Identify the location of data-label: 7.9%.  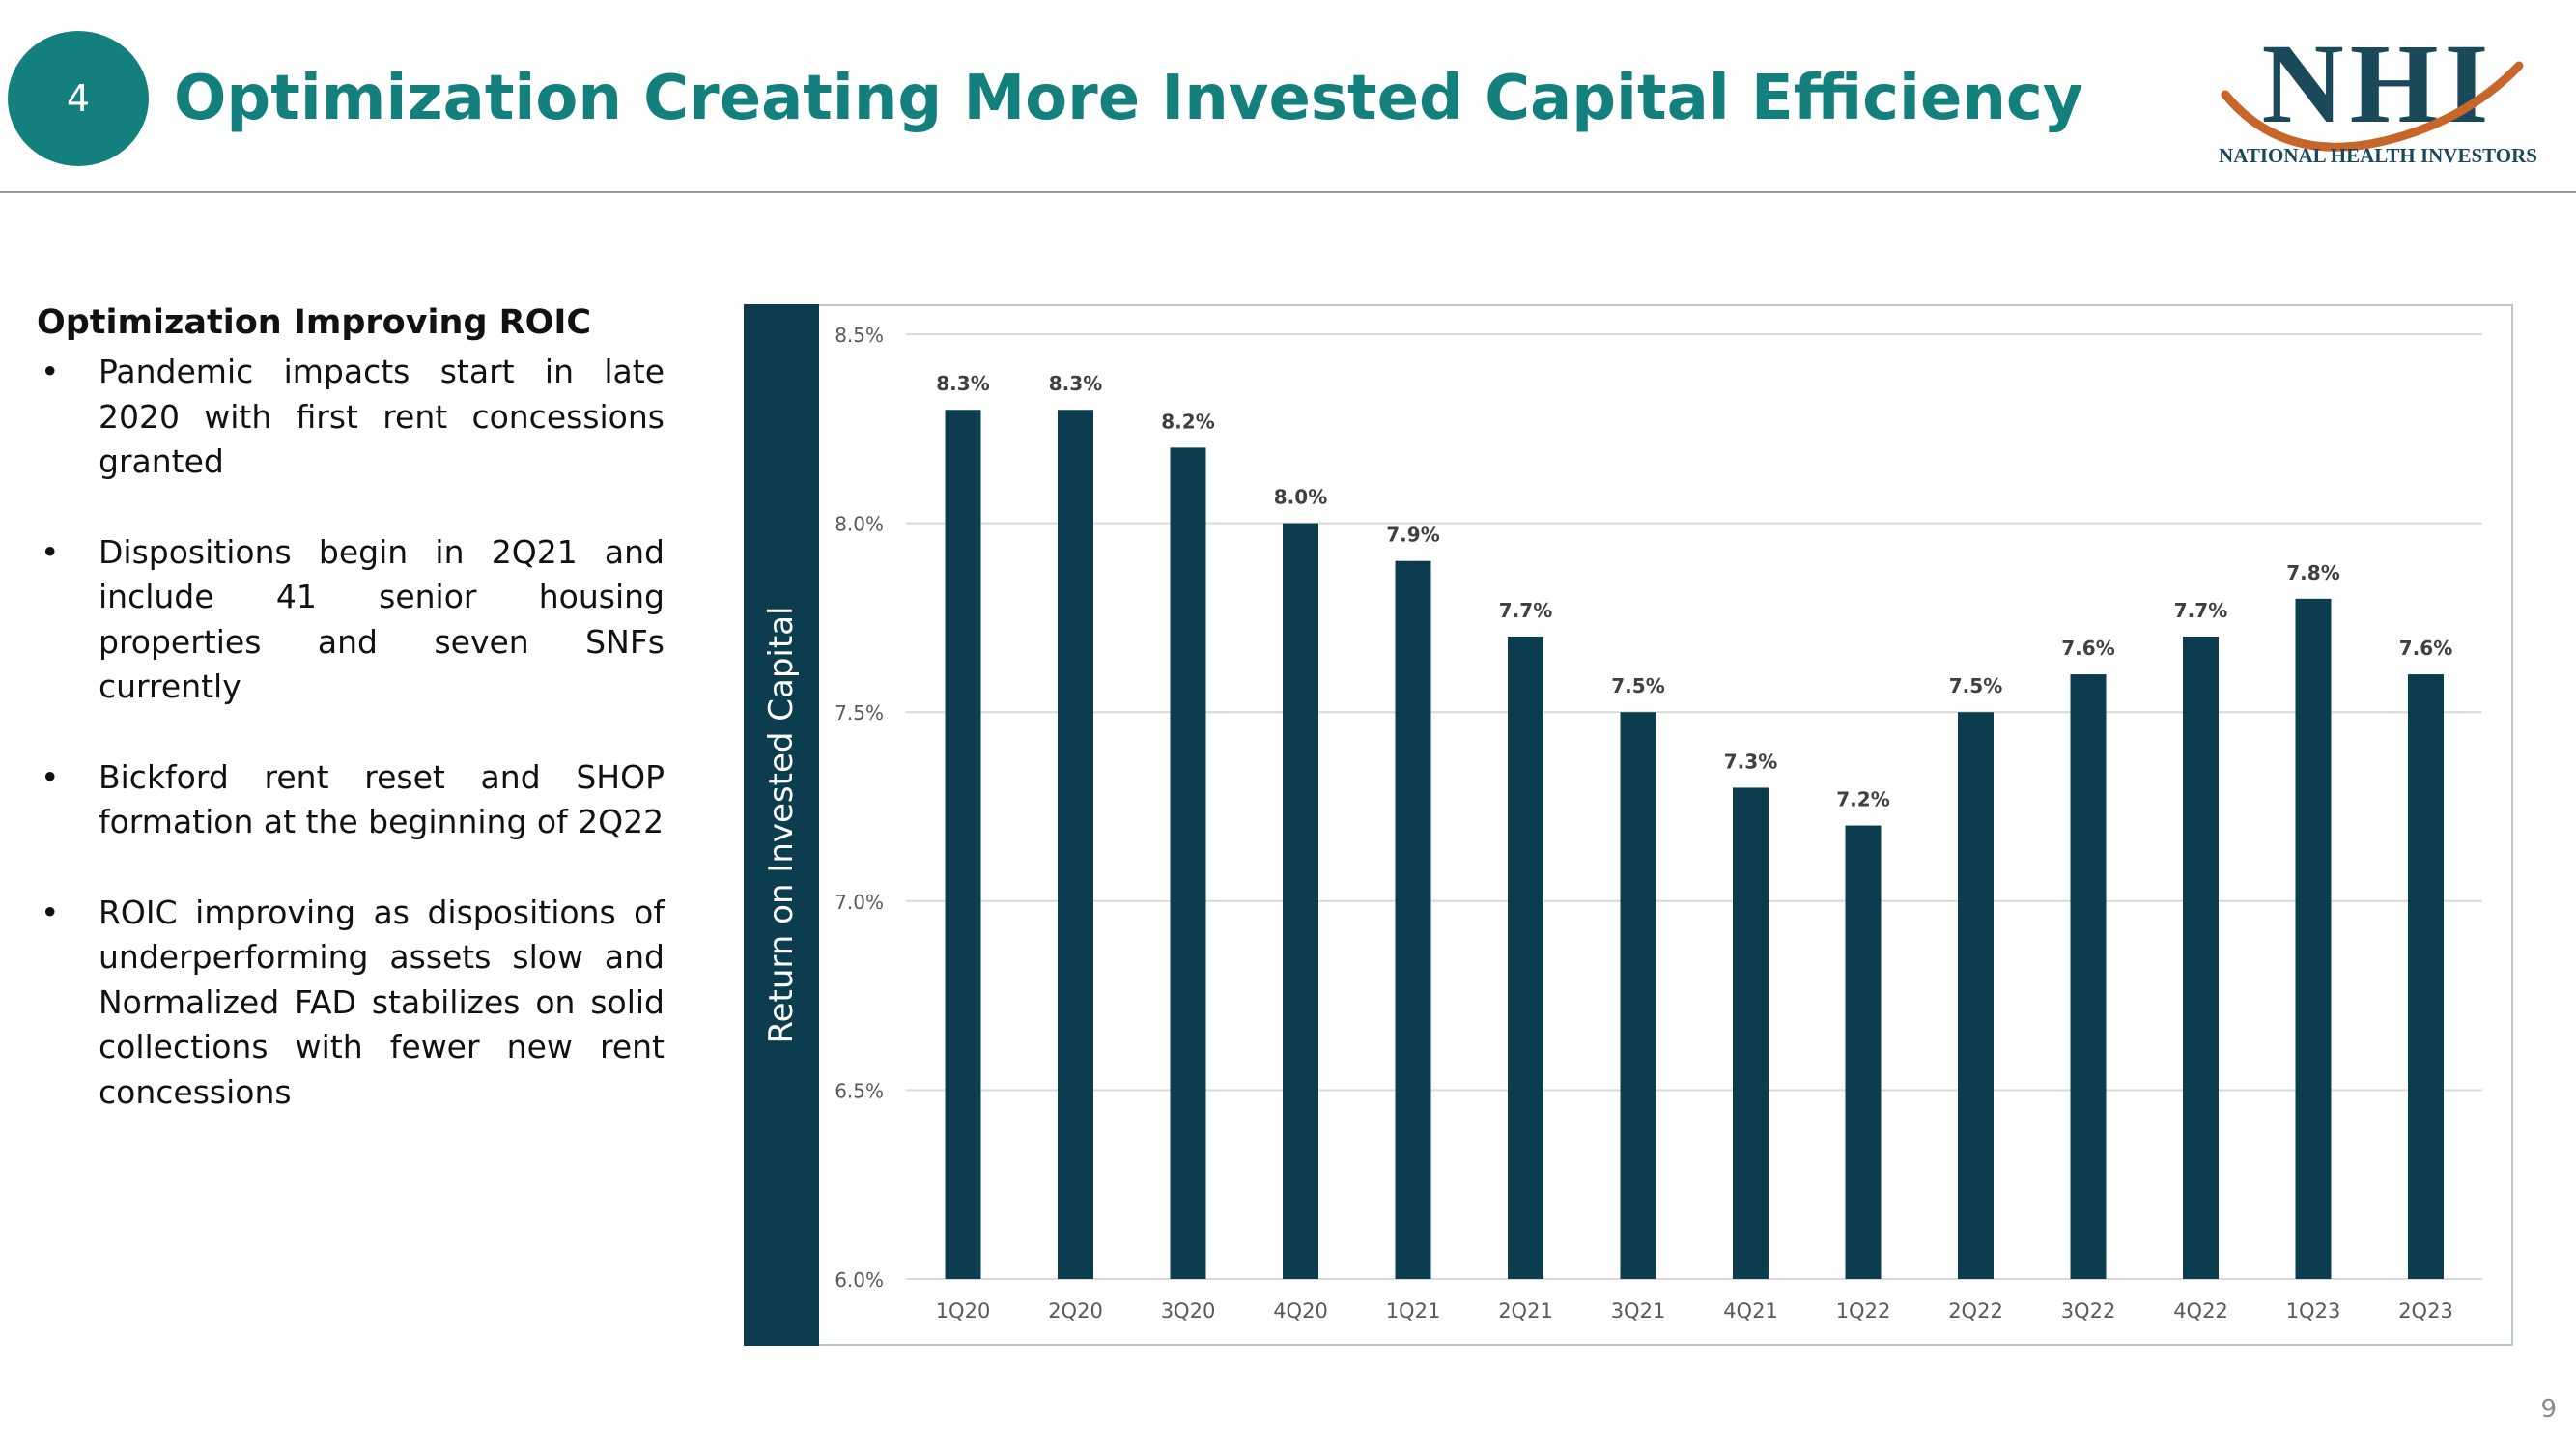
(1412, 535).